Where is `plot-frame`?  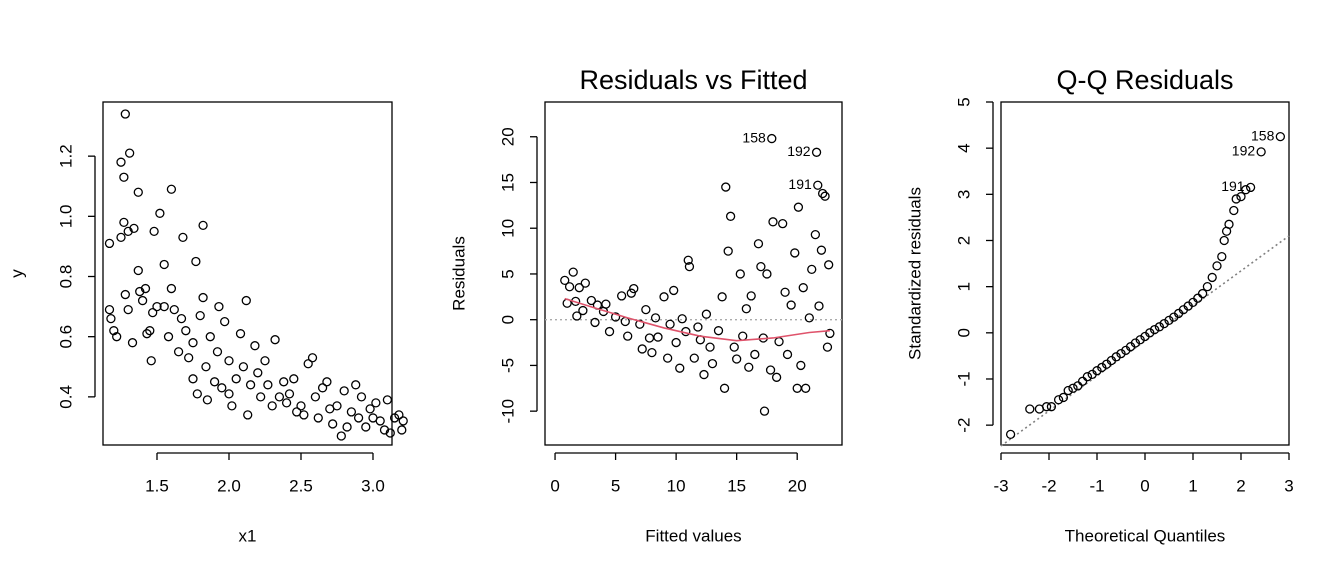 plot-frame is located at coordinates (693, 273).